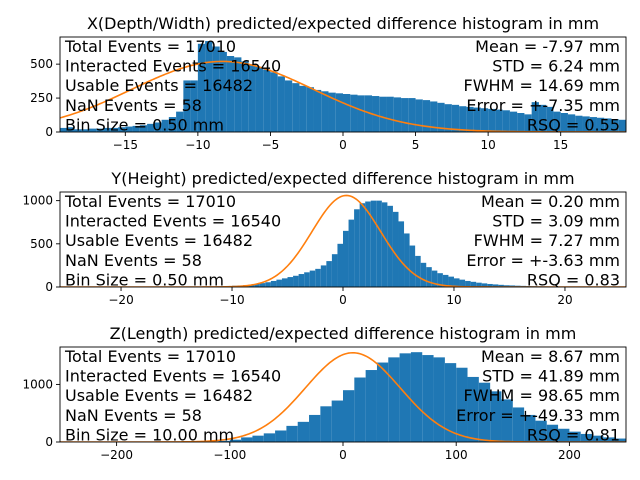 The image size is (640, 480). What do you see at coordinates (542, 395) in the screenshot?
I see `stats-right-line: FWHM = 98.65 mm` at bounding box center [542, 395].